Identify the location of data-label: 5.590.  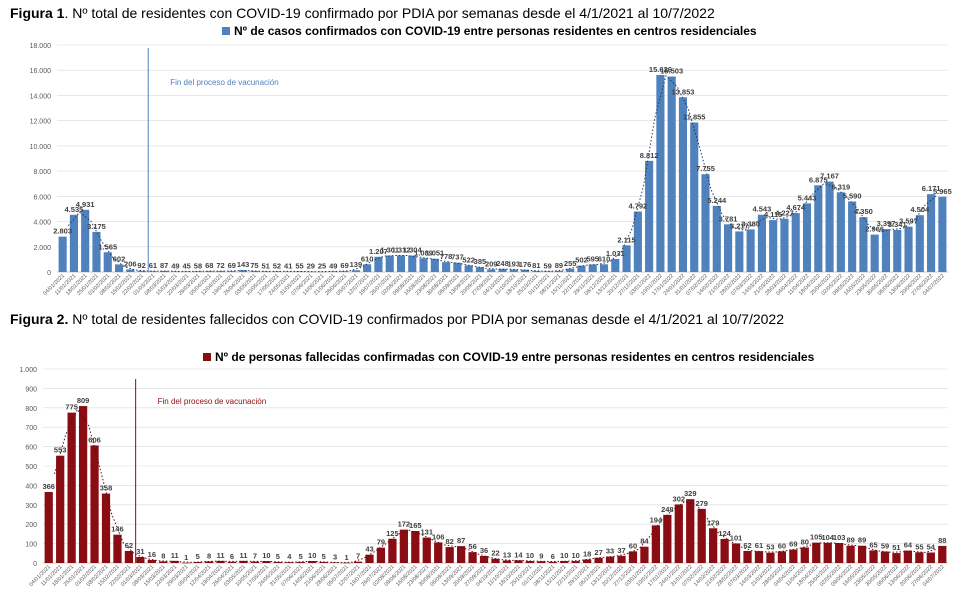
(852, 196).